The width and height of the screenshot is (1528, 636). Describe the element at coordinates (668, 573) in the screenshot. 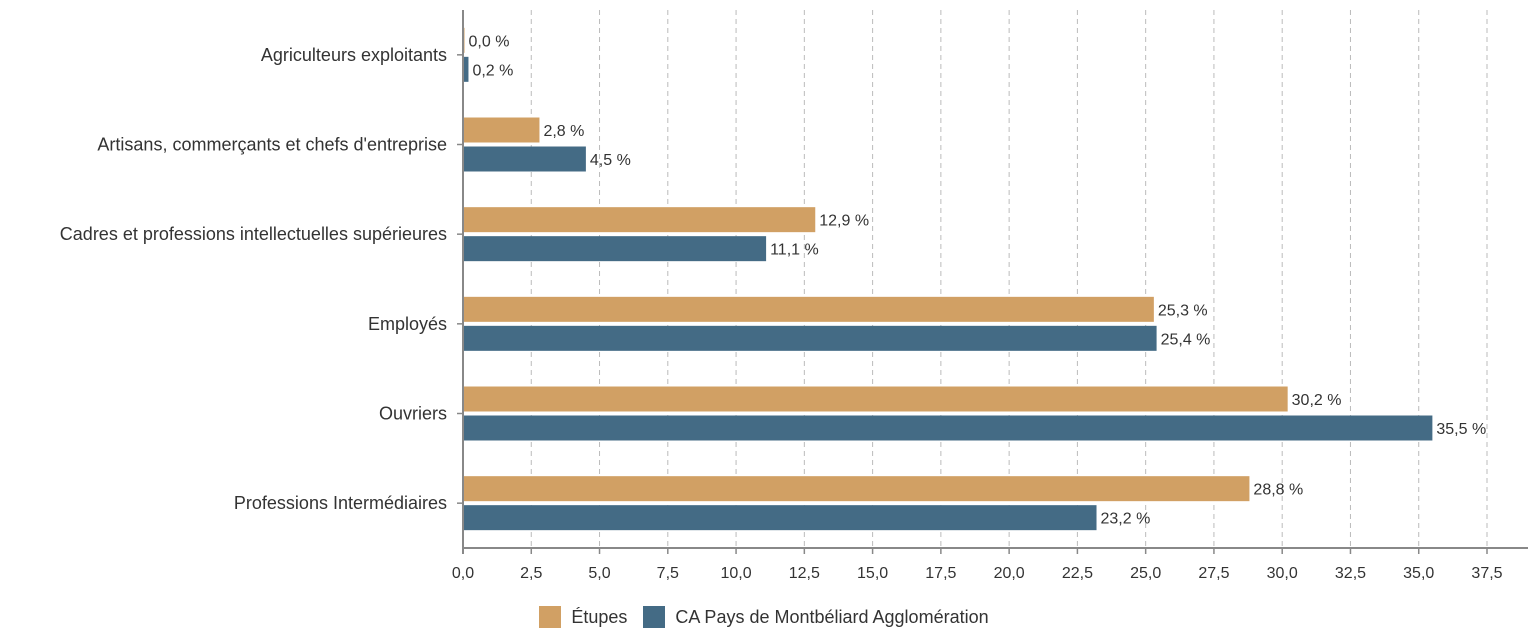

I see `x-tick-label: 7,5` at that location.